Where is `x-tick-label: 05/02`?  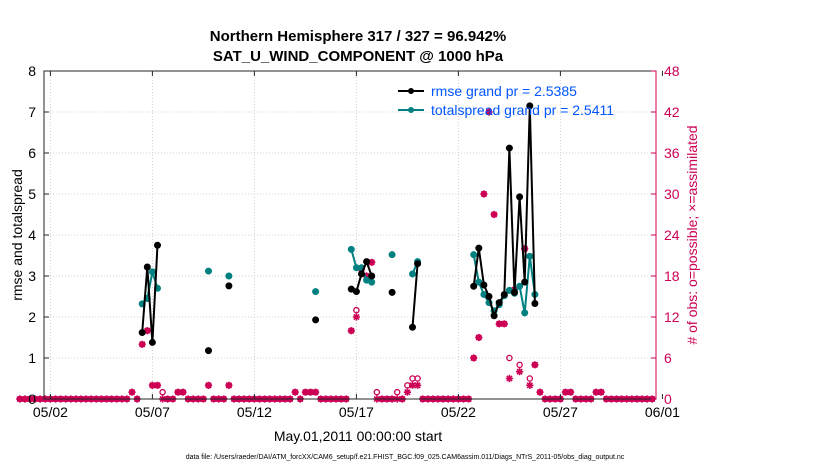 x-tick-label: 05/02 is located at coordinates (50, 412).